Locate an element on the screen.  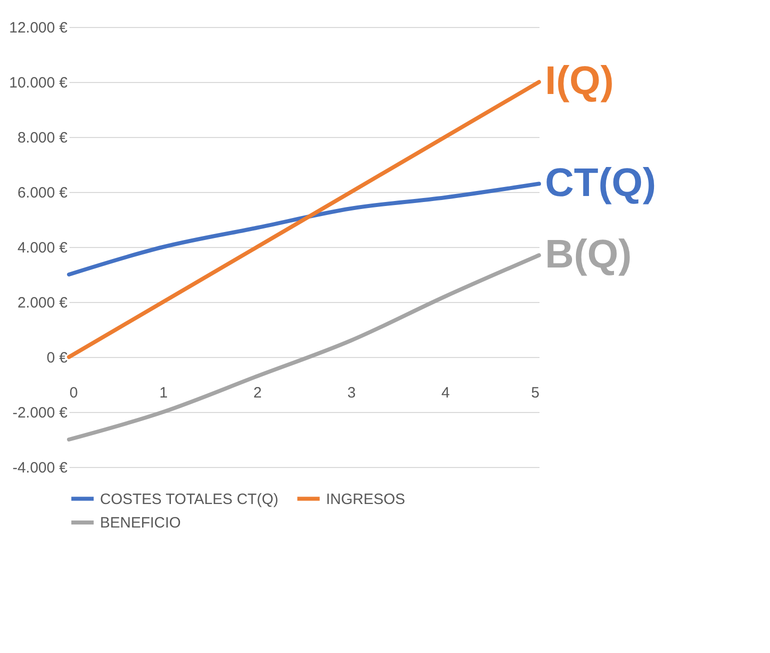
text: B(Q) is located at coordinates (588, 254).